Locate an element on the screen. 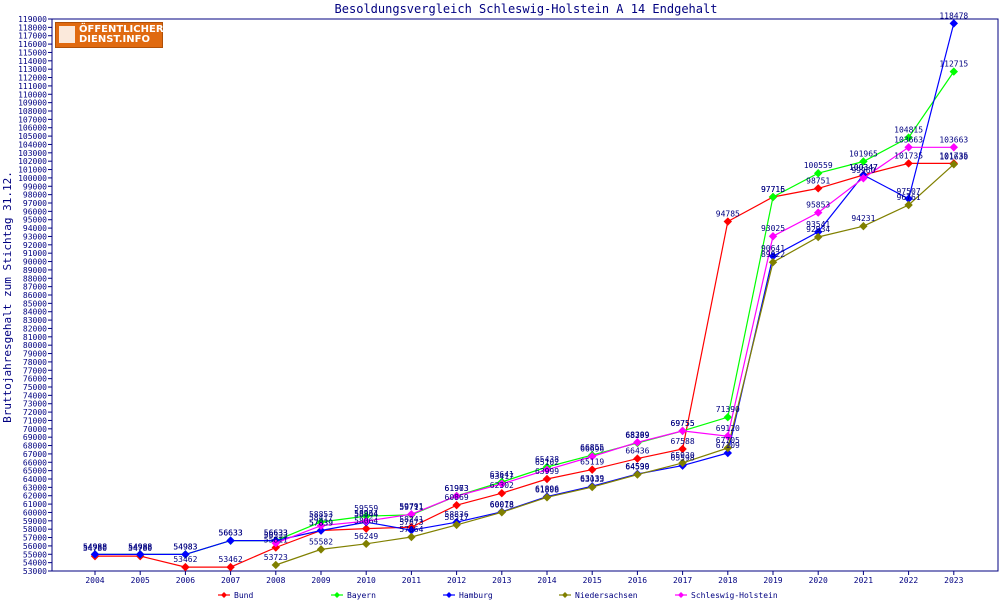  x-tick-label: 2017 is located at coordinates (682, 580).